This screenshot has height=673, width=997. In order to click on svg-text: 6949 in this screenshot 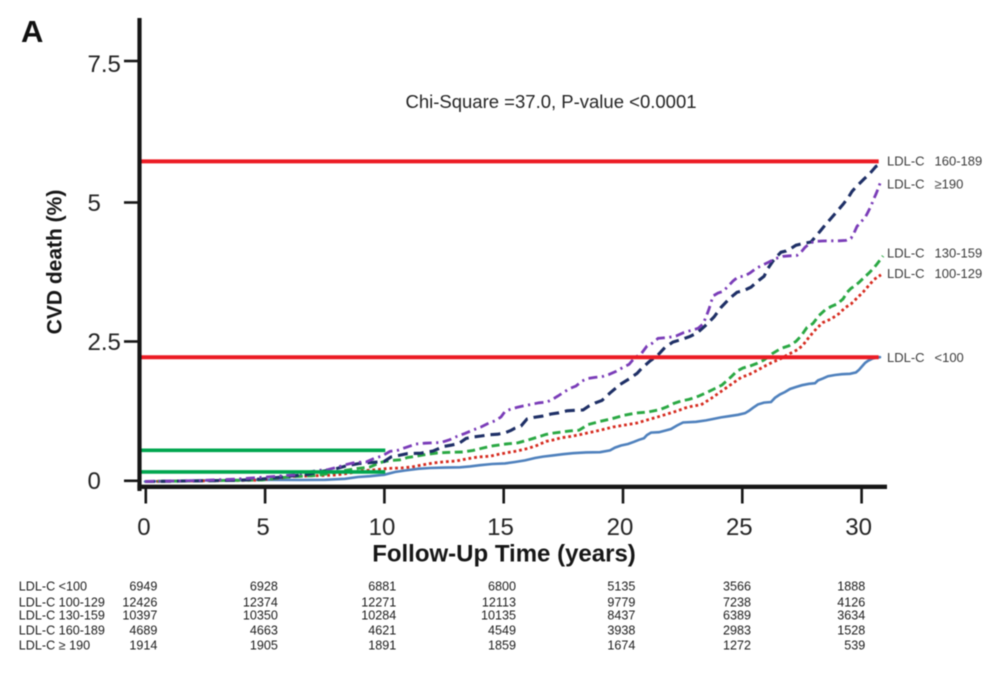, I will do `click(143, 587)`.